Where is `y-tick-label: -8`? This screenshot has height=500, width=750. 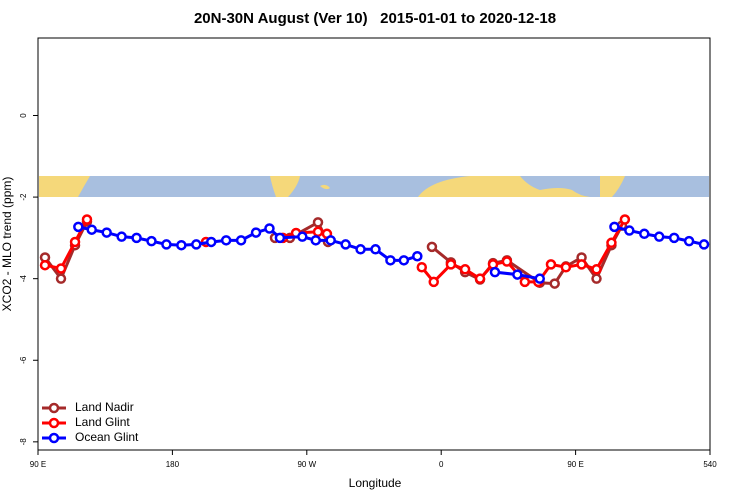
y-tick-label: -8 is located at coordinates (23, 442).